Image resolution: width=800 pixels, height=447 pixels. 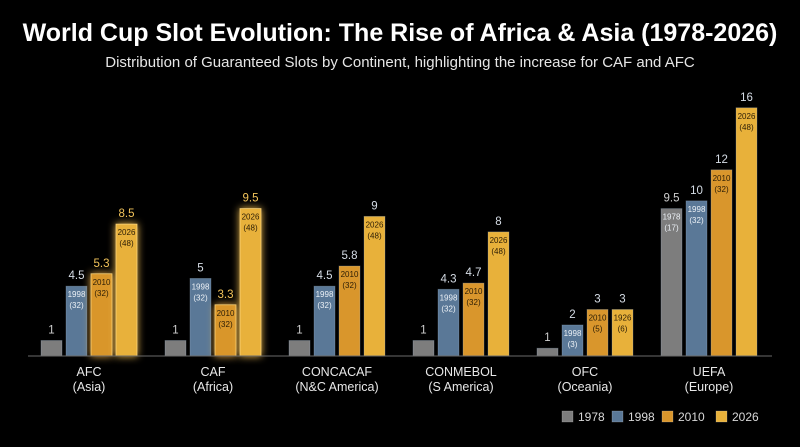 What do you see at coordinates (374, 206) in the screenshot?
I see `value-label: 9` at bounding box center [374, 206].